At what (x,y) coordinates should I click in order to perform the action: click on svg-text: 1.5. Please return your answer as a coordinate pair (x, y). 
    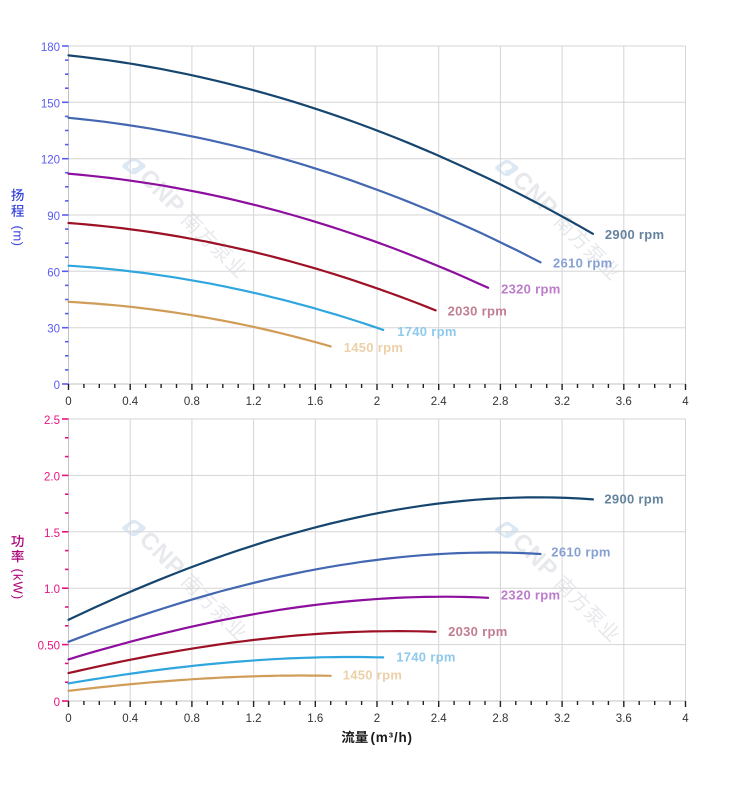
    Looking at the image, I should click on (52, 534).